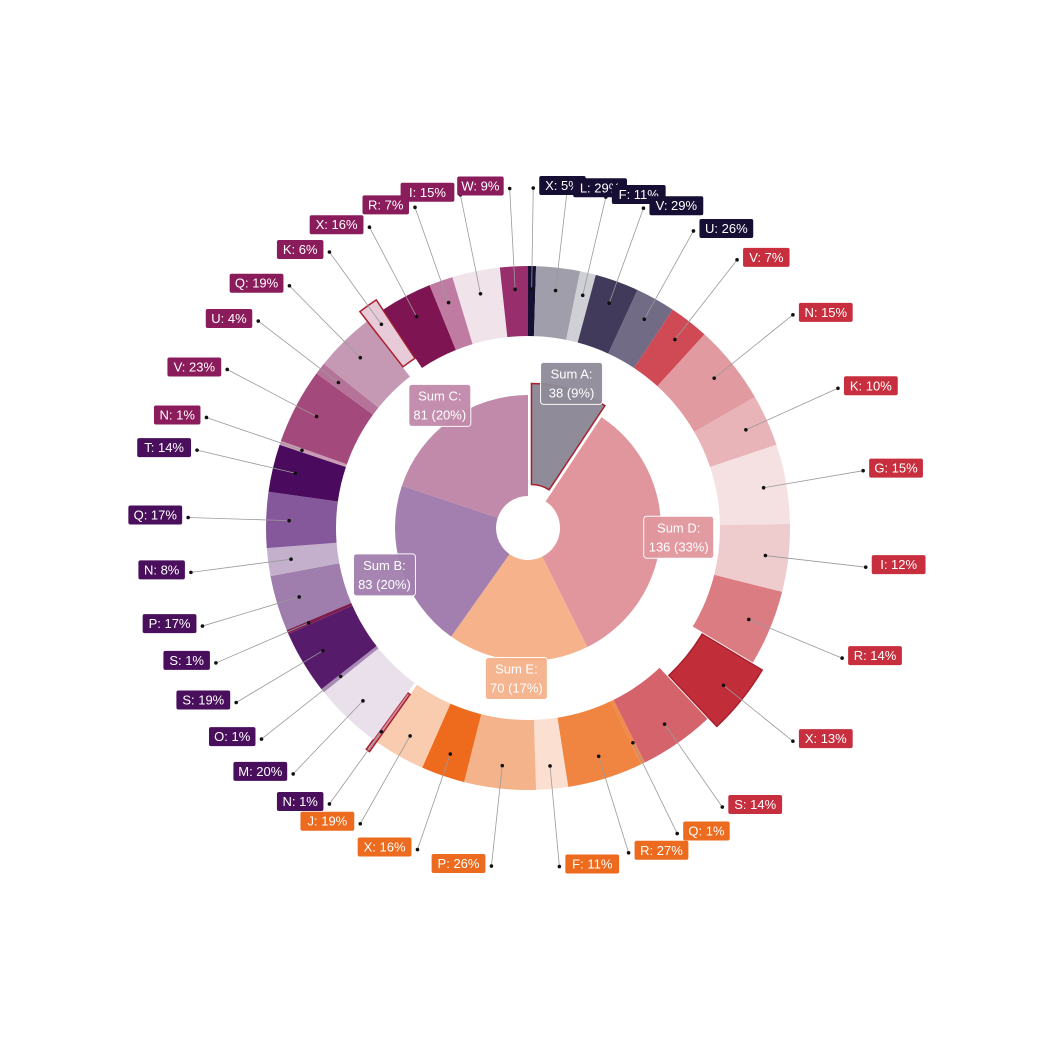 This screenshot has width=1056, height=1056. Describe the element at coordinates (572, 383) in the screenshot. I see `sum-label-a: Sum A: 38 (9%)` at that location.